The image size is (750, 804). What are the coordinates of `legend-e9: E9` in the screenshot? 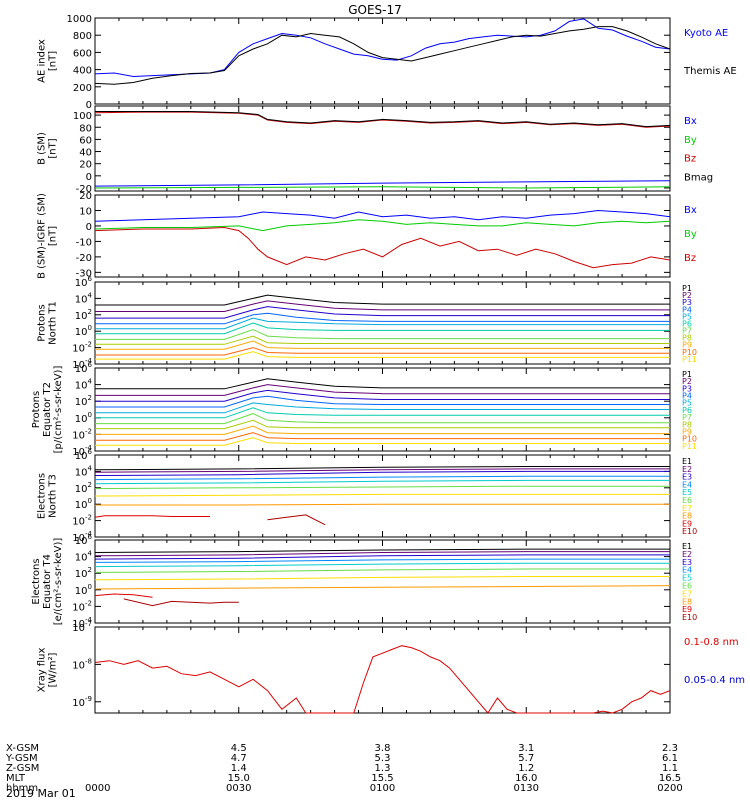 It's located at (687, 523).